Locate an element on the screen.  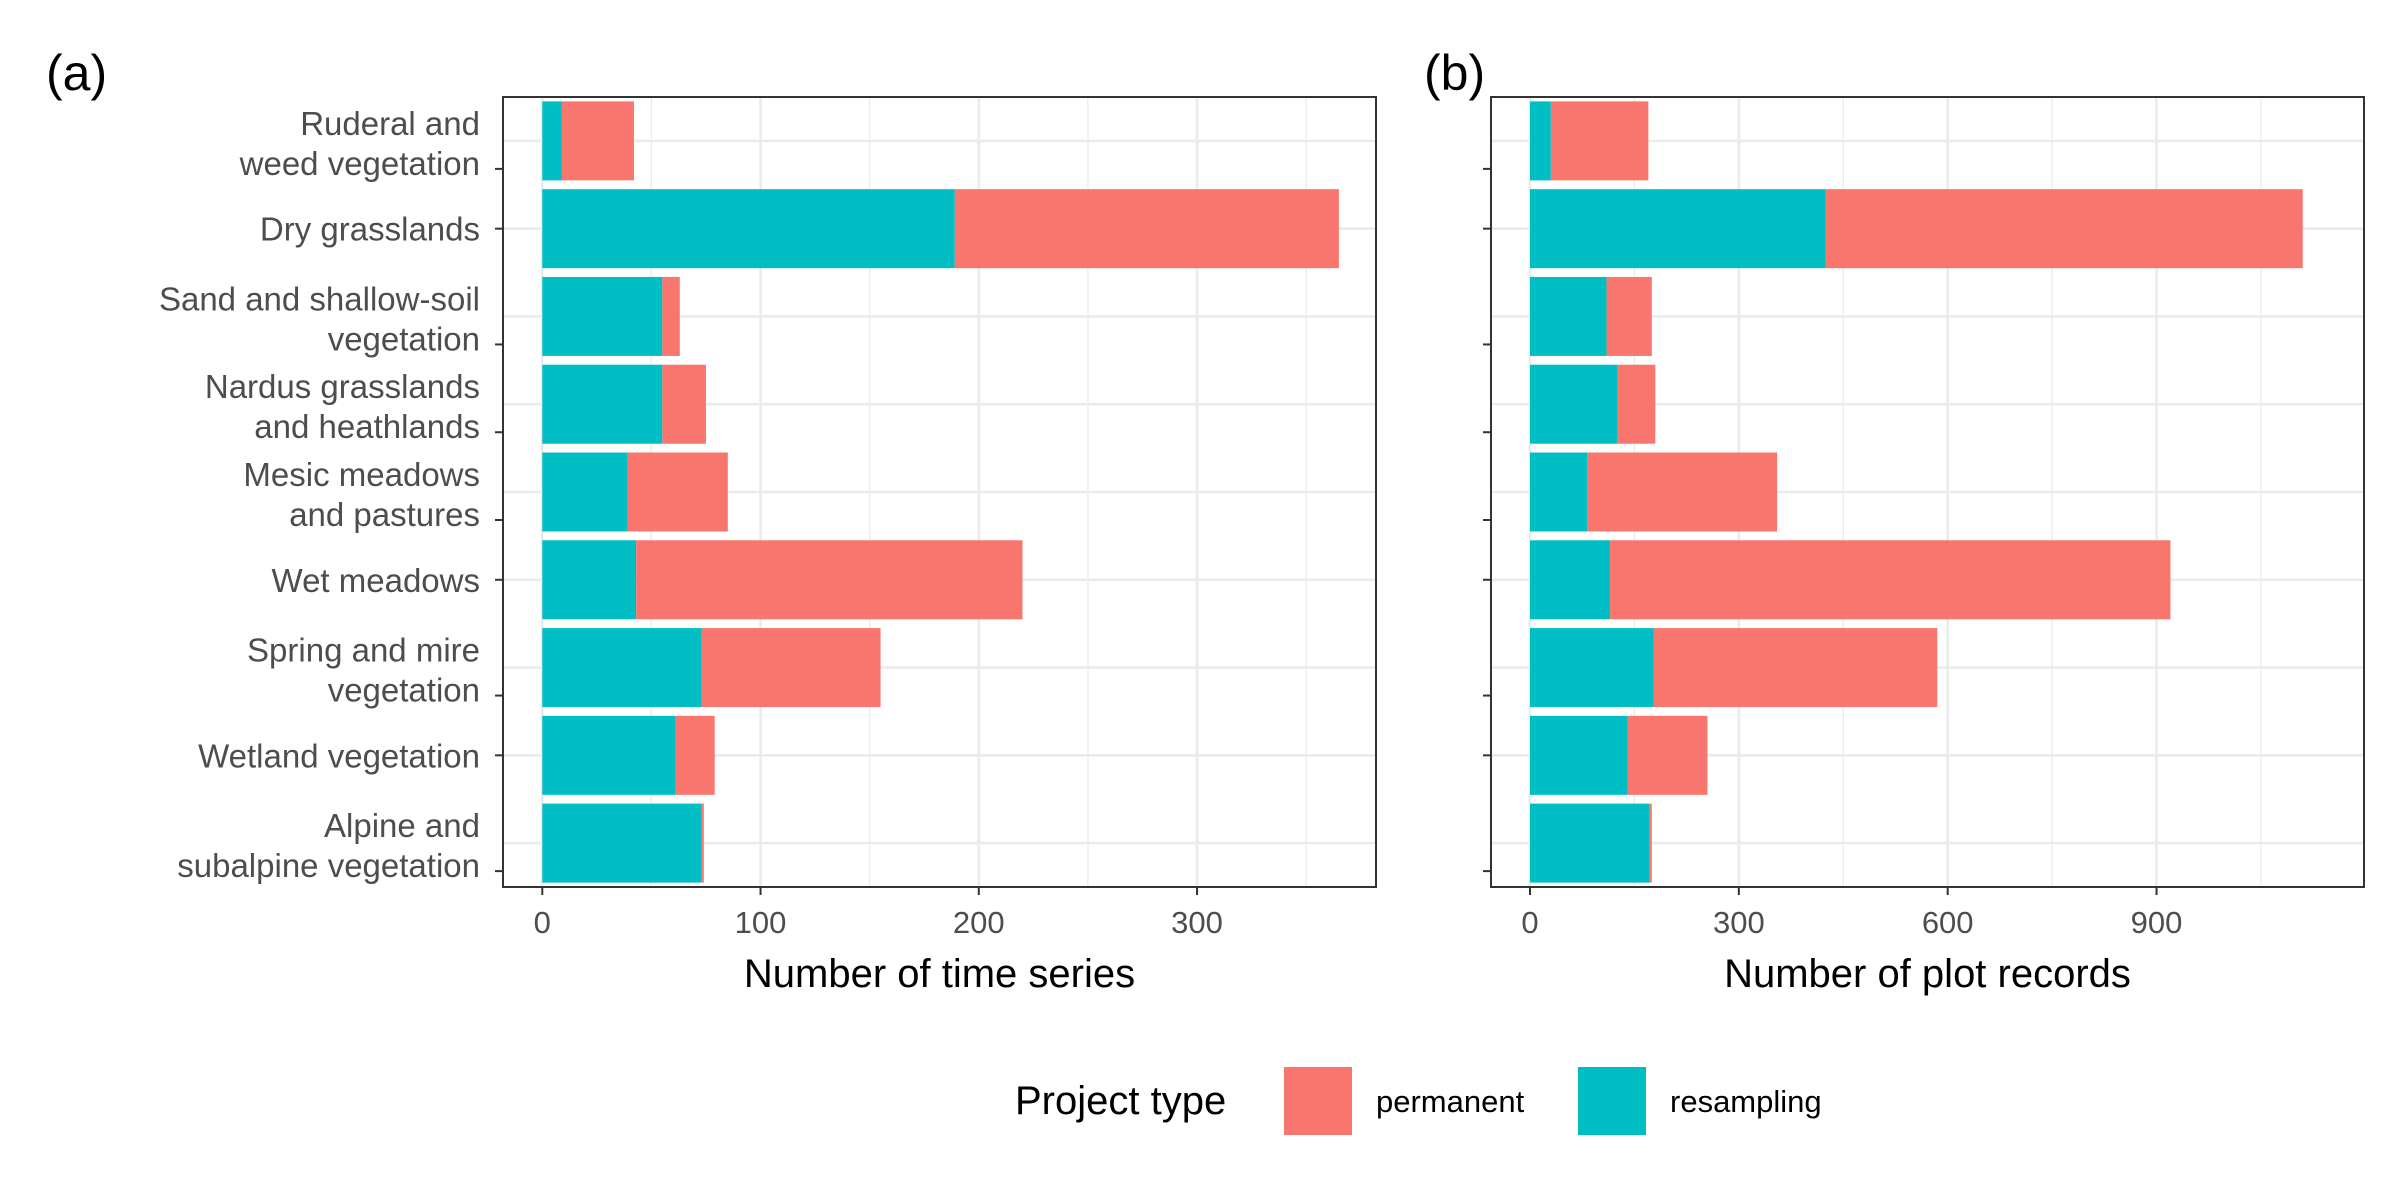
panel-a-bar-permanent-dry-grasslands is located at coordinates (1146, 229).